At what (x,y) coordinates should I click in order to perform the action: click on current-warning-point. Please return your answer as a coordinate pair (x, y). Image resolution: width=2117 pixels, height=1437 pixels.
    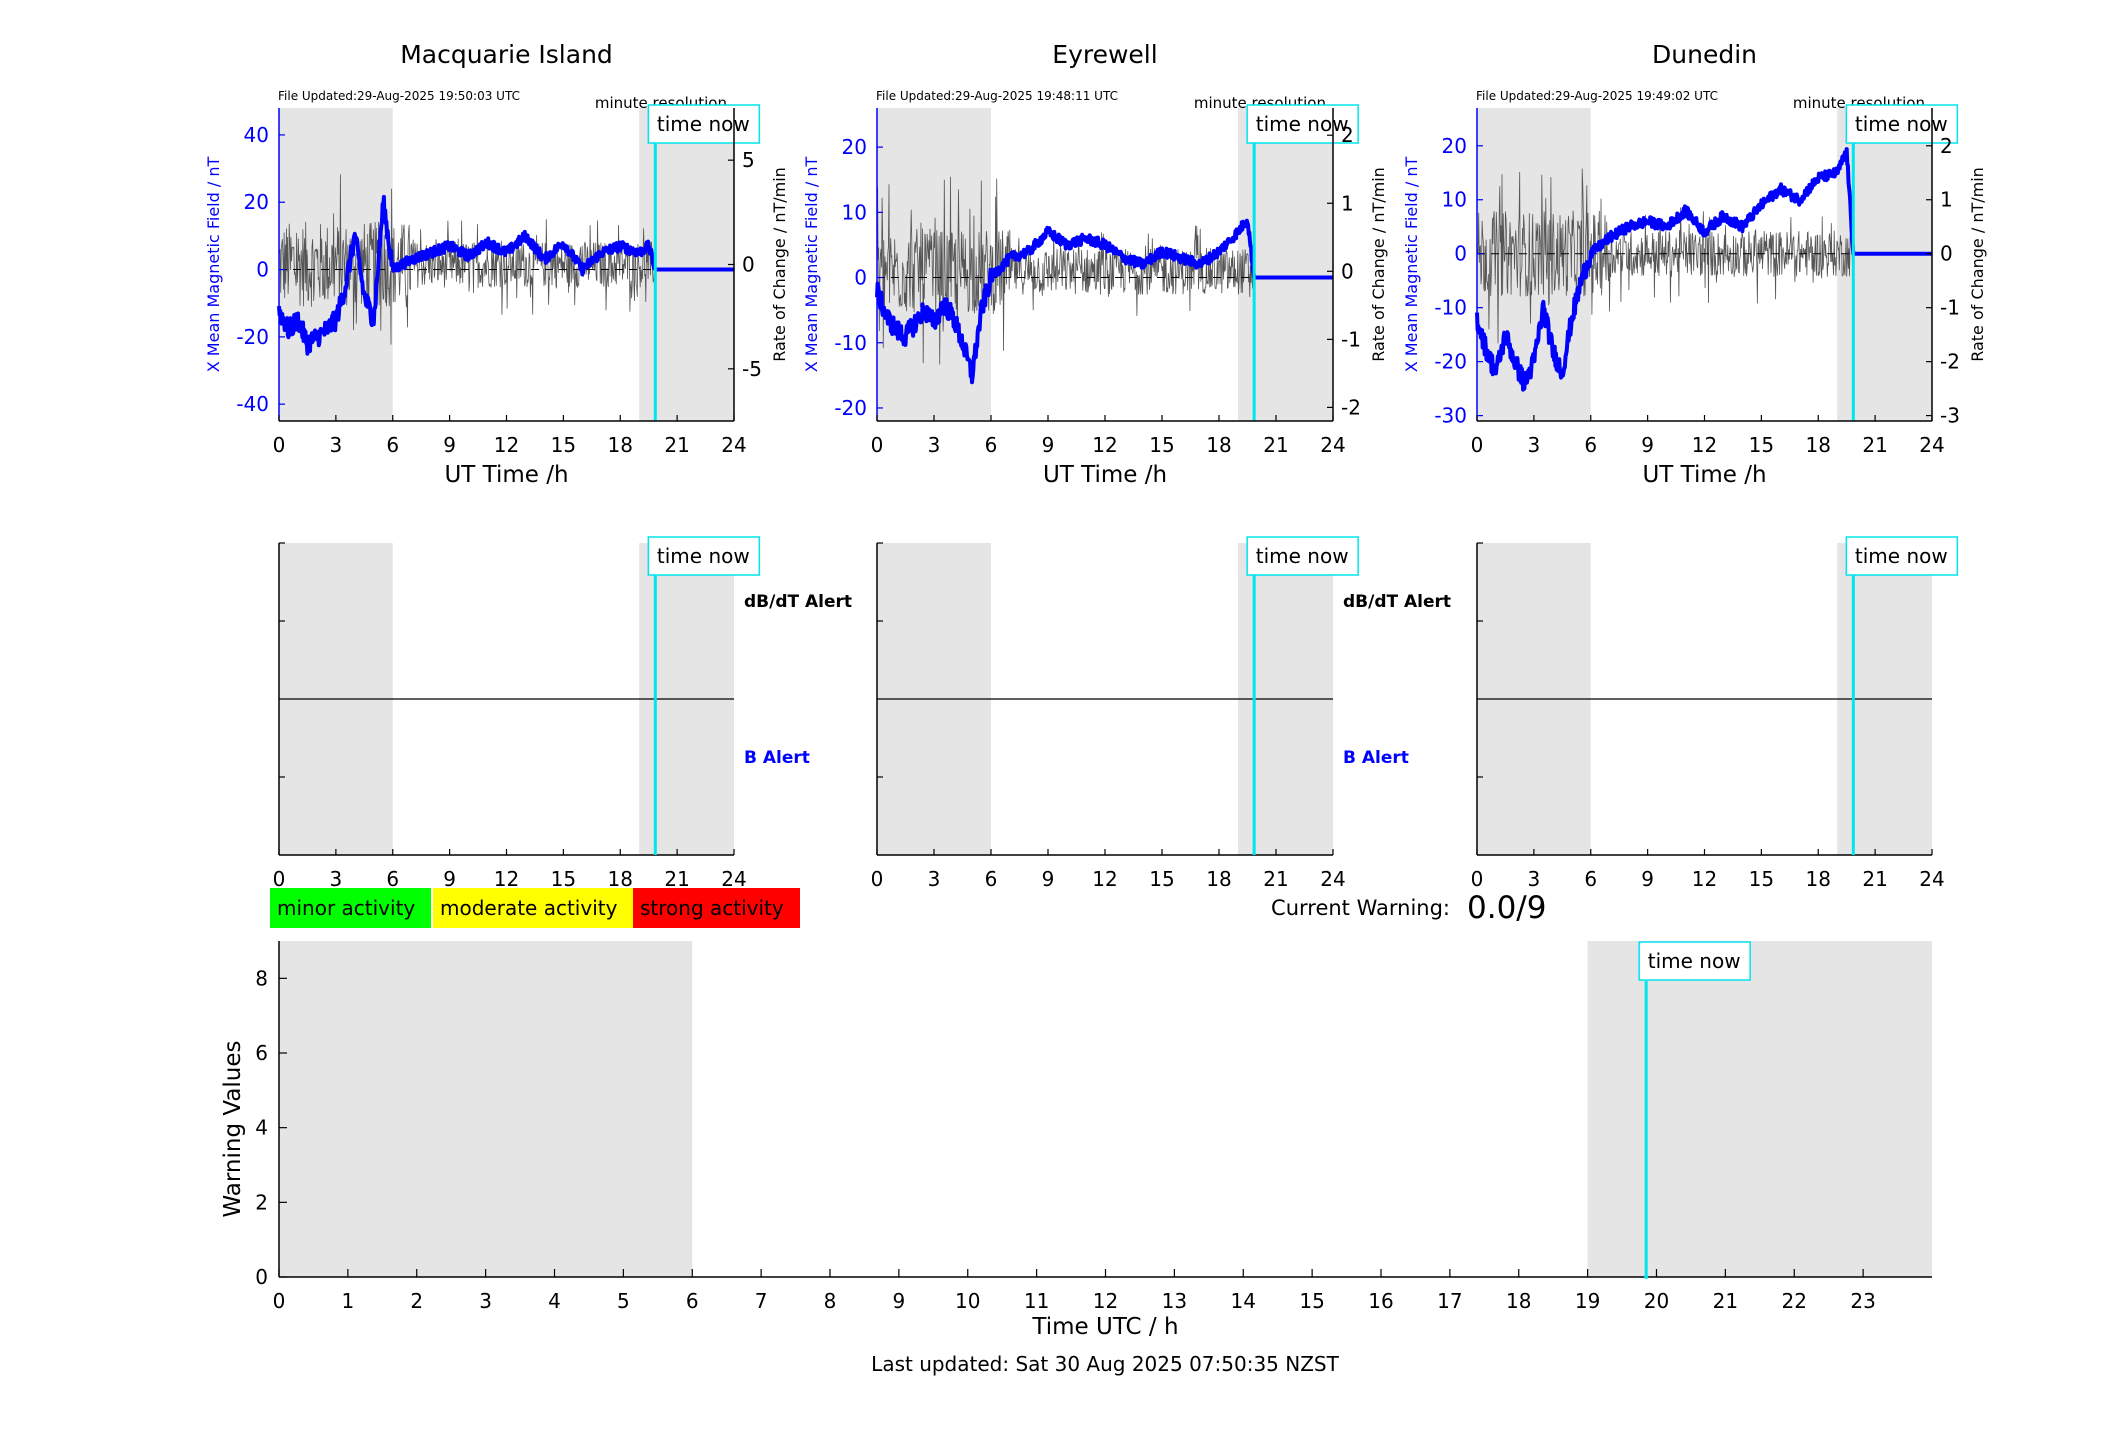
    Looking at the image, I should click on (1646, 1277).